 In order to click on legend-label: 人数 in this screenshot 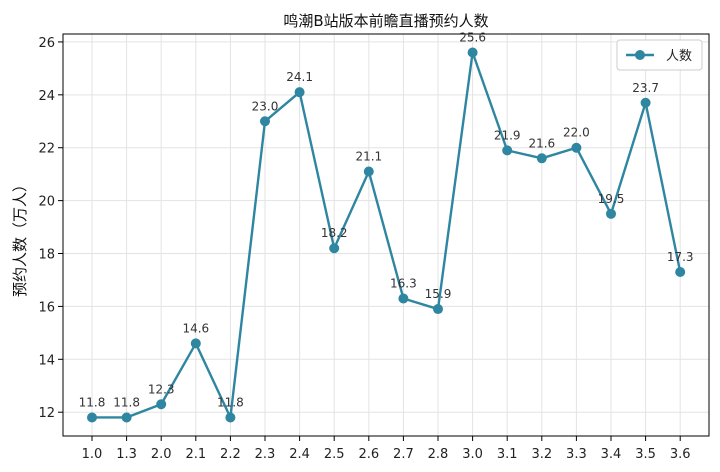, I will do `click(679, 56)`.